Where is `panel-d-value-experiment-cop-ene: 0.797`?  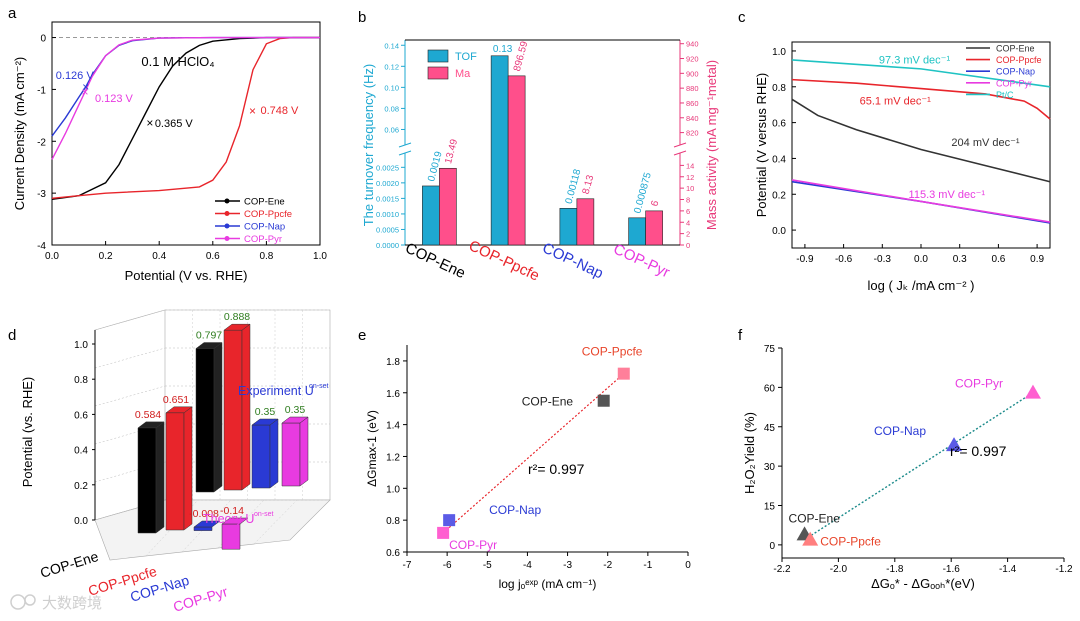 panel-d-value-experiment-cop-ene: 0.797 is located at coordinates (209, 336).